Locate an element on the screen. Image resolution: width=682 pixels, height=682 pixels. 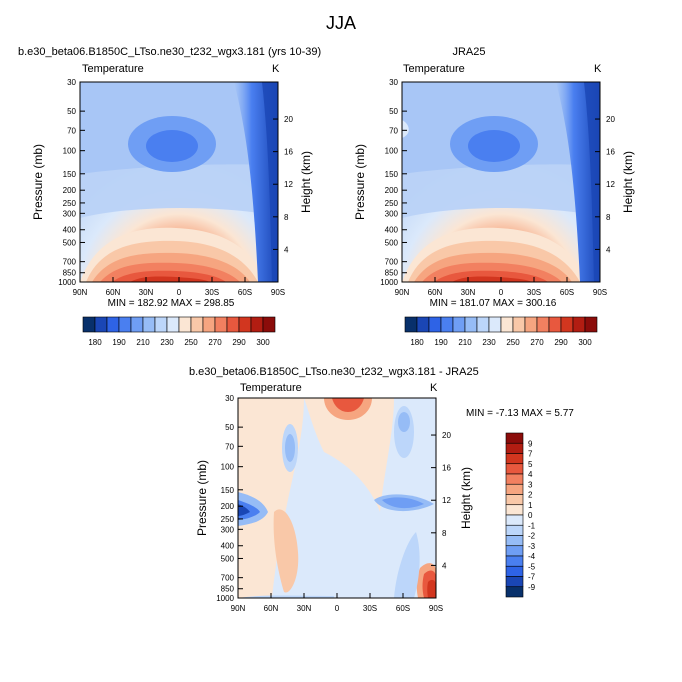
colorbar-temperature-obs: 180 190 210 230 250 270 290 300 is located at coordinates (501, 331).